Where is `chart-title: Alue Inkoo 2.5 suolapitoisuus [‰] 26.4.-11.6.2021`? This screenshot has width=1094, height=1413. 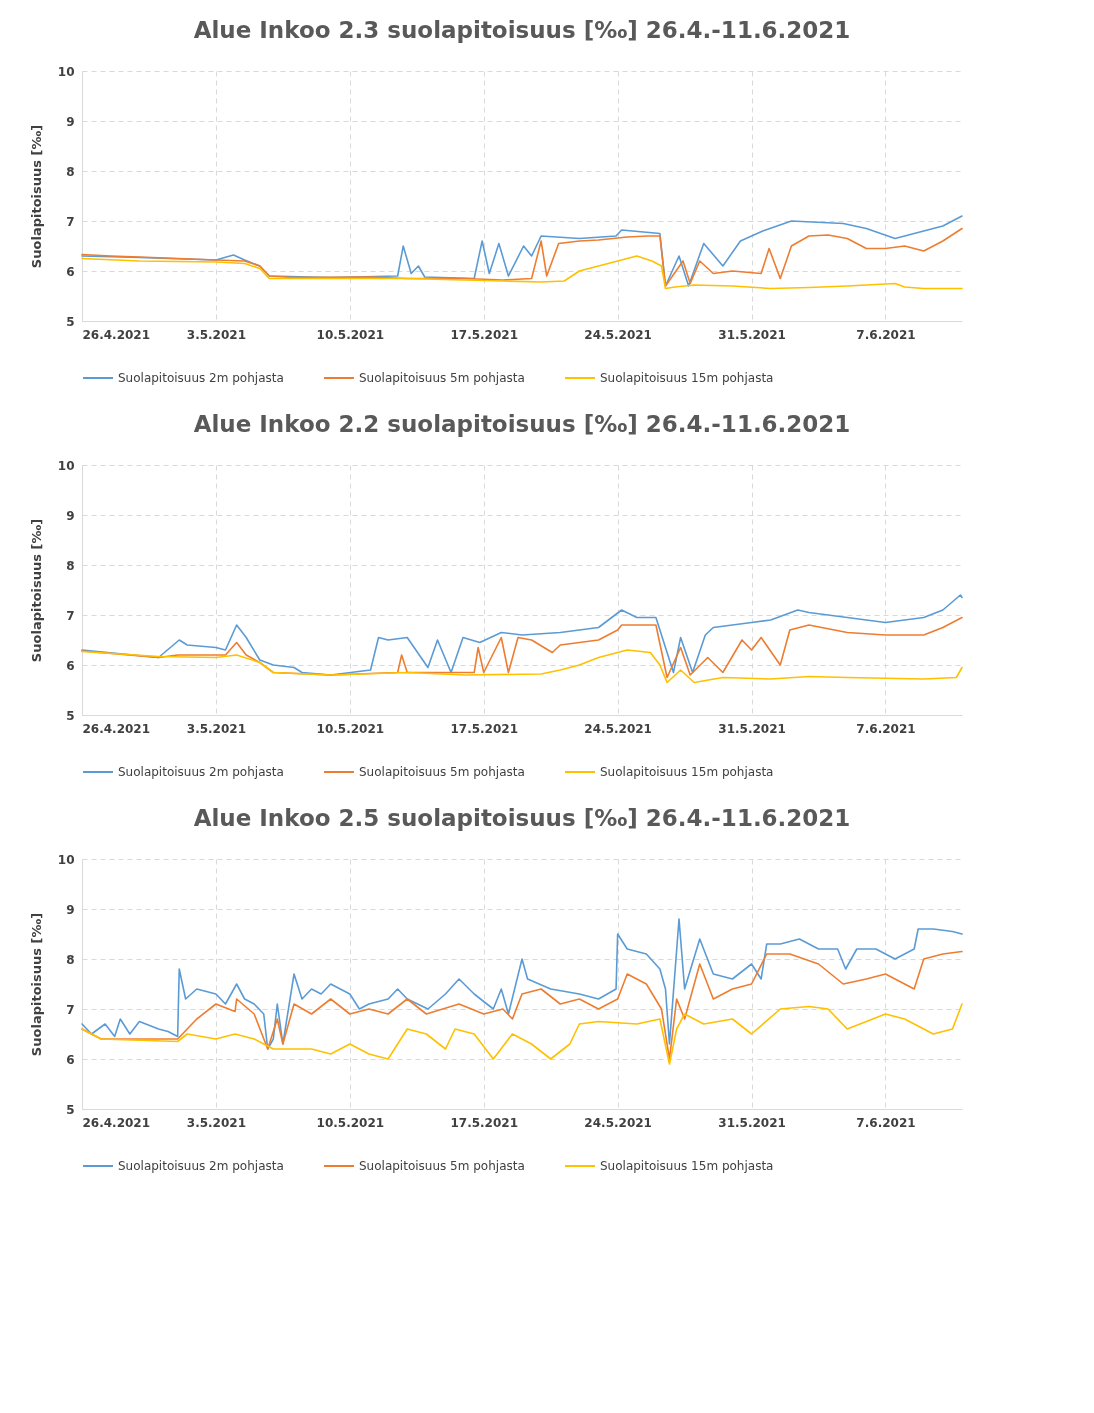
chart-title: Alue Inkoo 2.5 suolapitoisuus [‰] 26.4.-11.6.2021 is located at coordinates (522, 818).